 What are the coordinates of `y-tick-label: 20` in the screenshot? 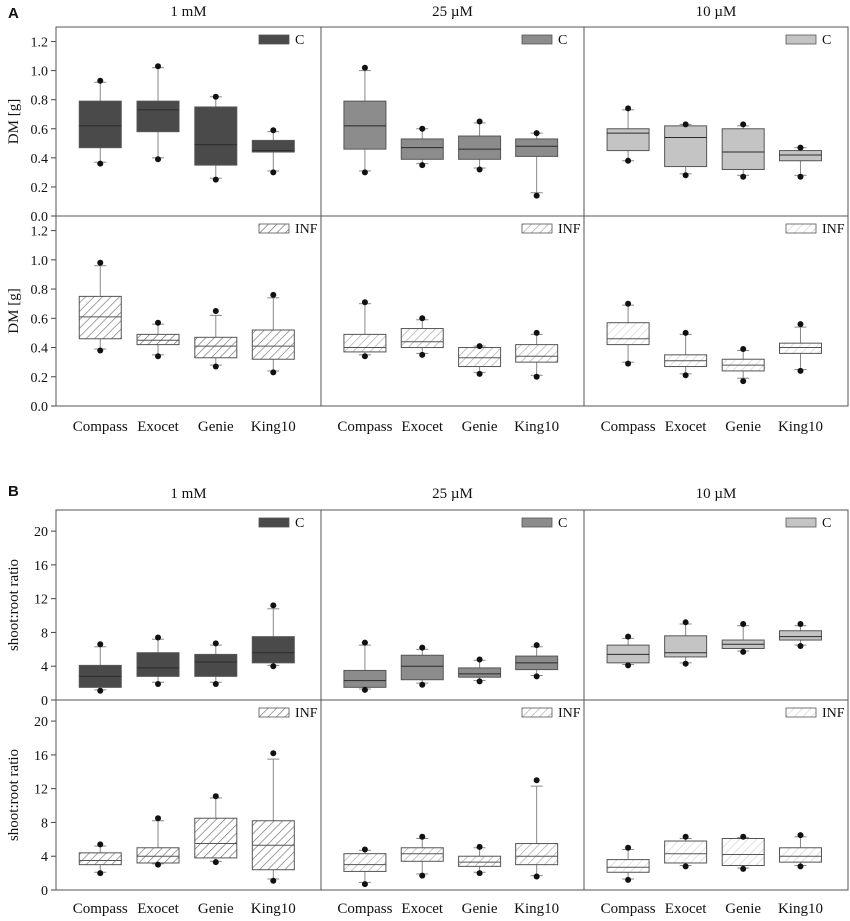 It's located at (41, 532).